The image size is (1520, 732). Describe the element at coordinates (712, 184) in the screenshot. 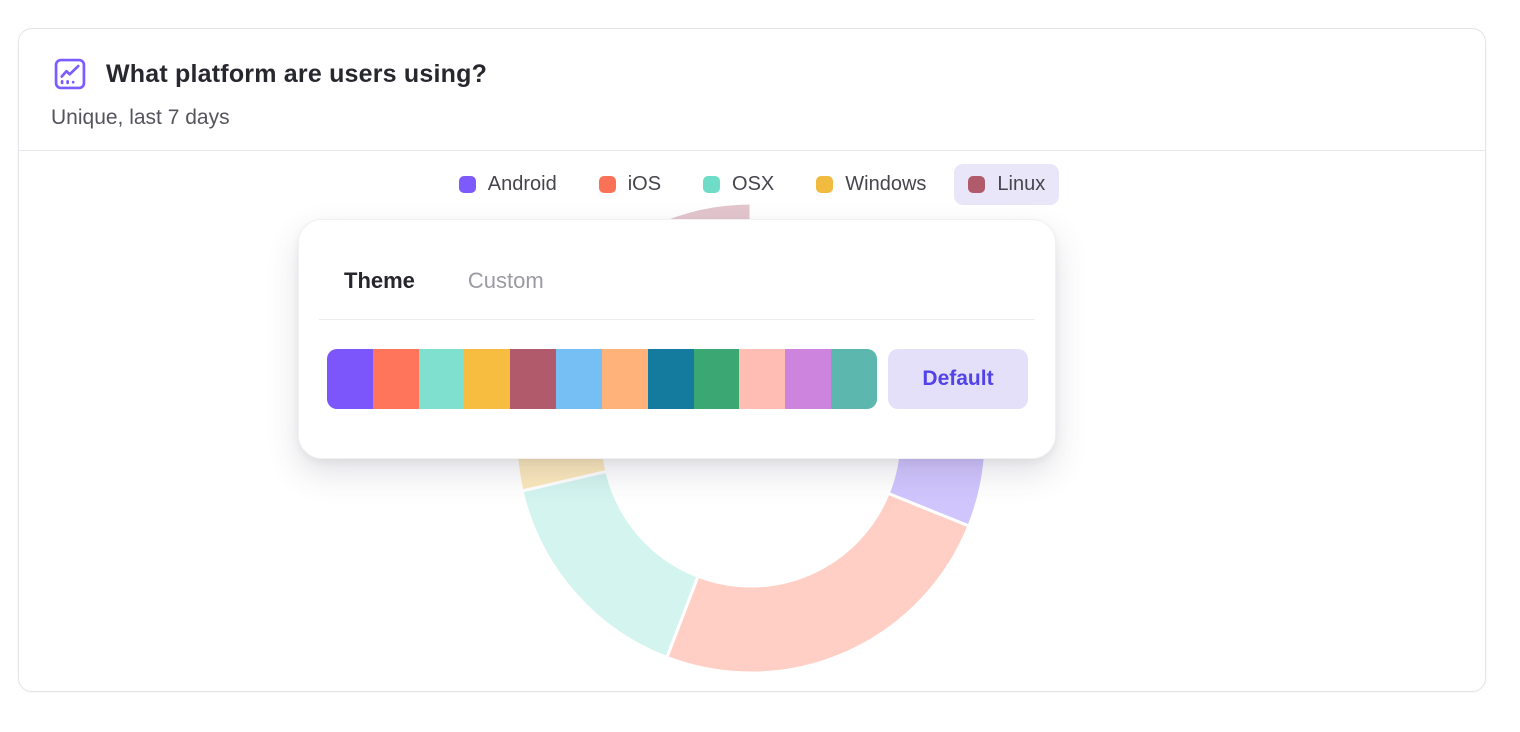

I see `osx-color-swatch` at that location.